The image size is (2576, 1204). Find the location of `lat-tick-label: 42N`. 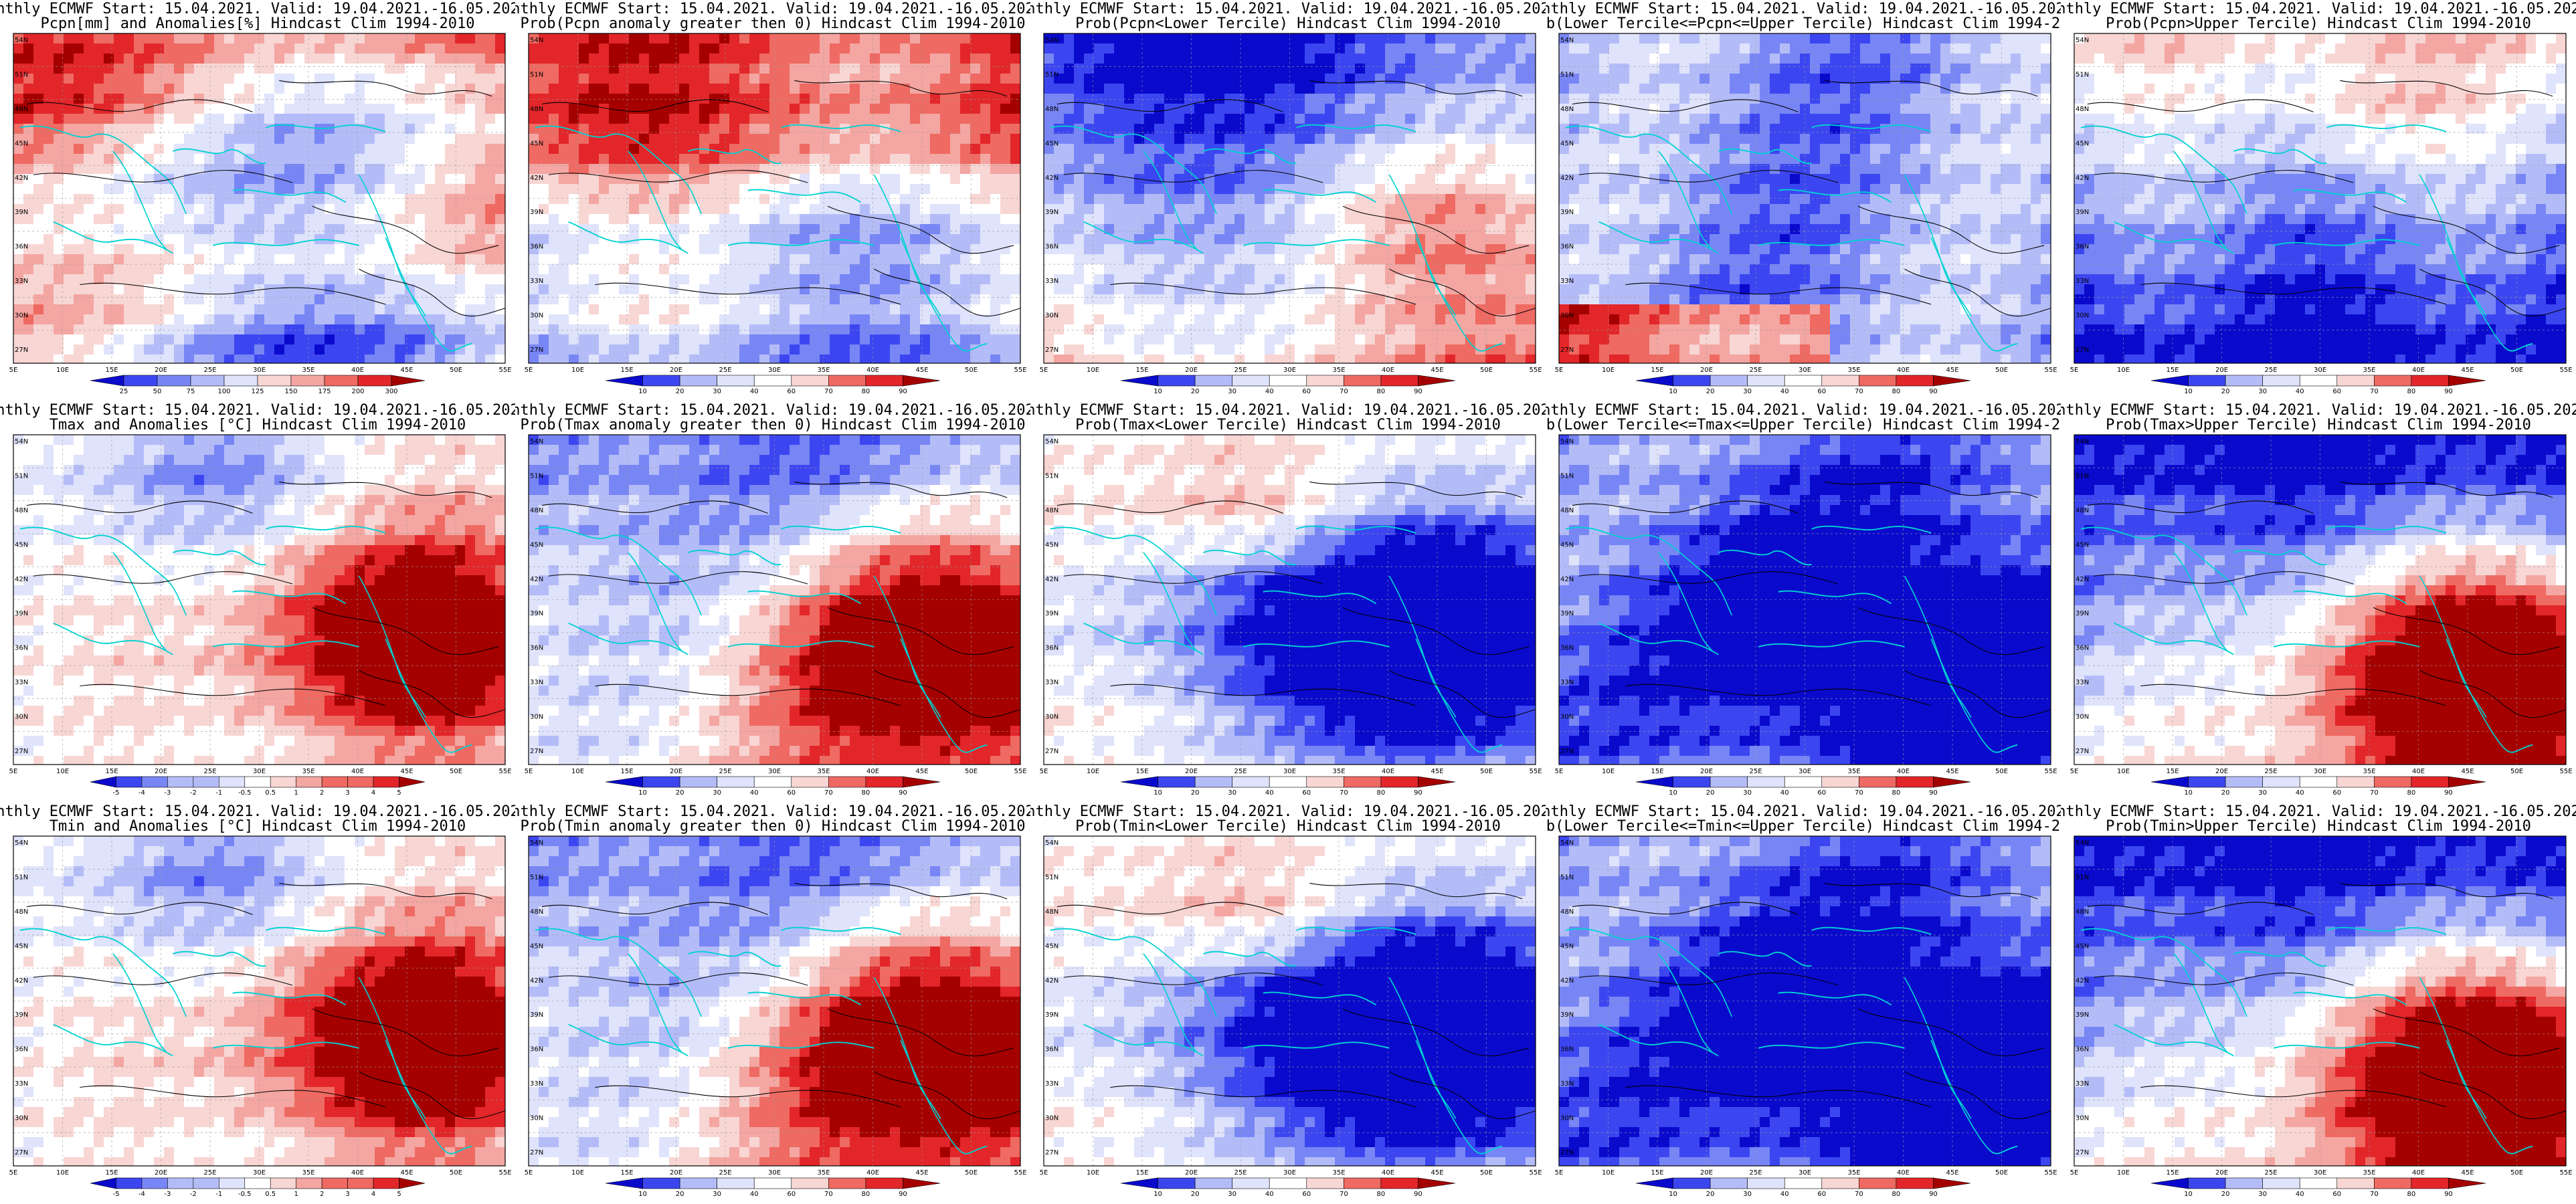

lat-tick-label: 42N is located at coordinates (536, 981).